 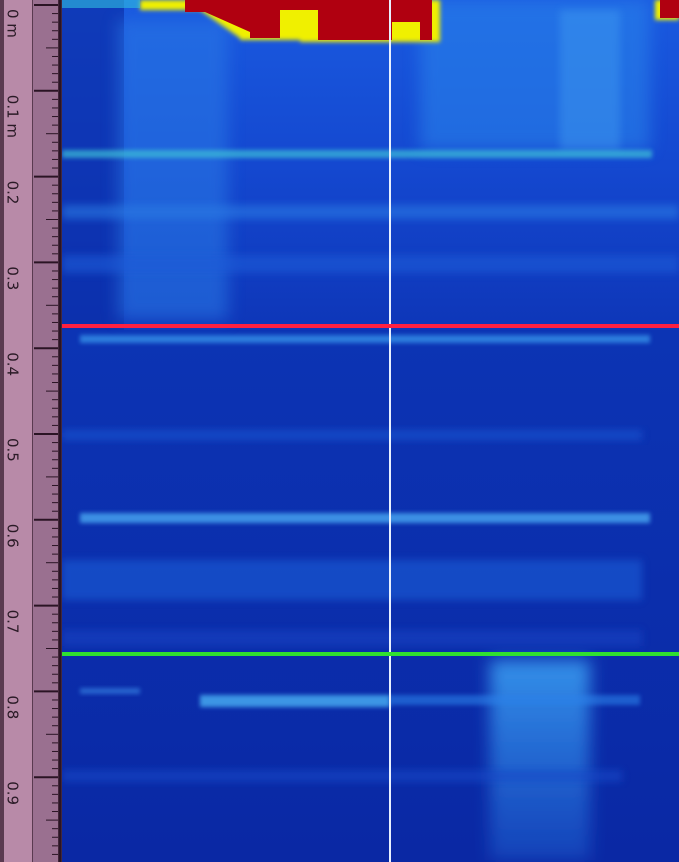 What do you see at coordinates (13, 278) in the screenshot?
I see `depth-label: 0.3` at bounding box center [13, 278].